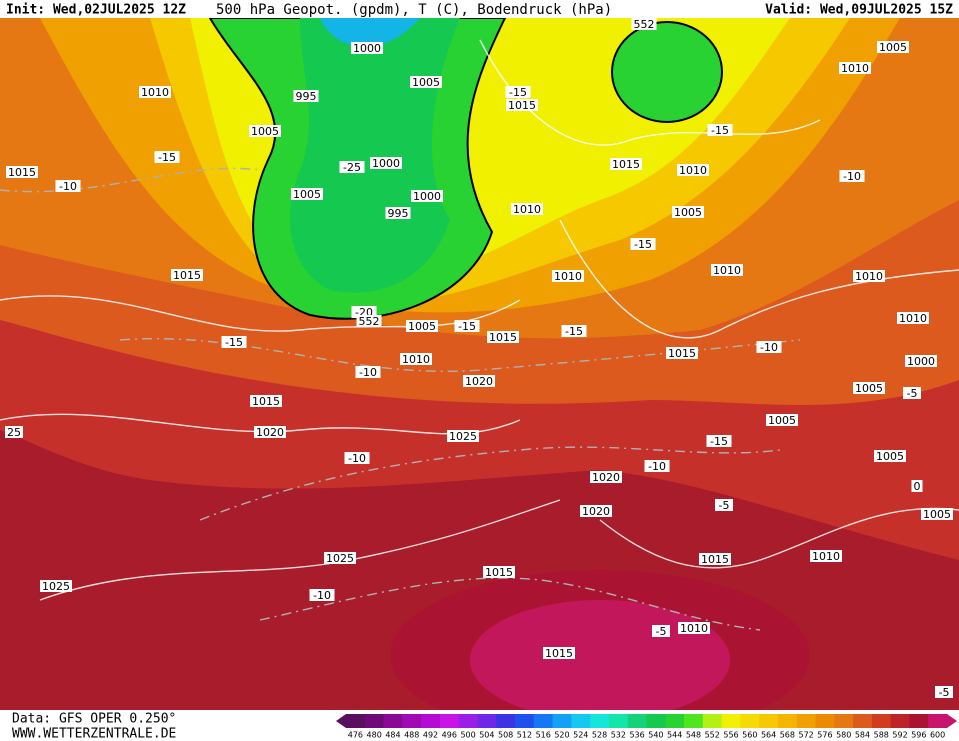 This screenshot has height=741, width=959. What do you see at coordinates (505, 735) in the screenshot?
I see `legend-label: 508` at bounding box center [505, 735].